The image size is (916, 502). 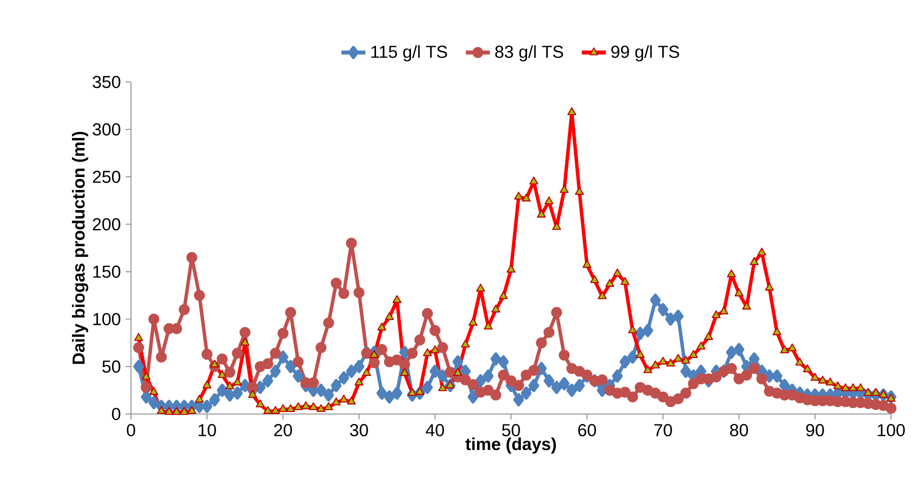 What do you see at coordinates (116, 414) in the screenshot?
I see `y-tick-label: 0` at bounding box center [116, 414].